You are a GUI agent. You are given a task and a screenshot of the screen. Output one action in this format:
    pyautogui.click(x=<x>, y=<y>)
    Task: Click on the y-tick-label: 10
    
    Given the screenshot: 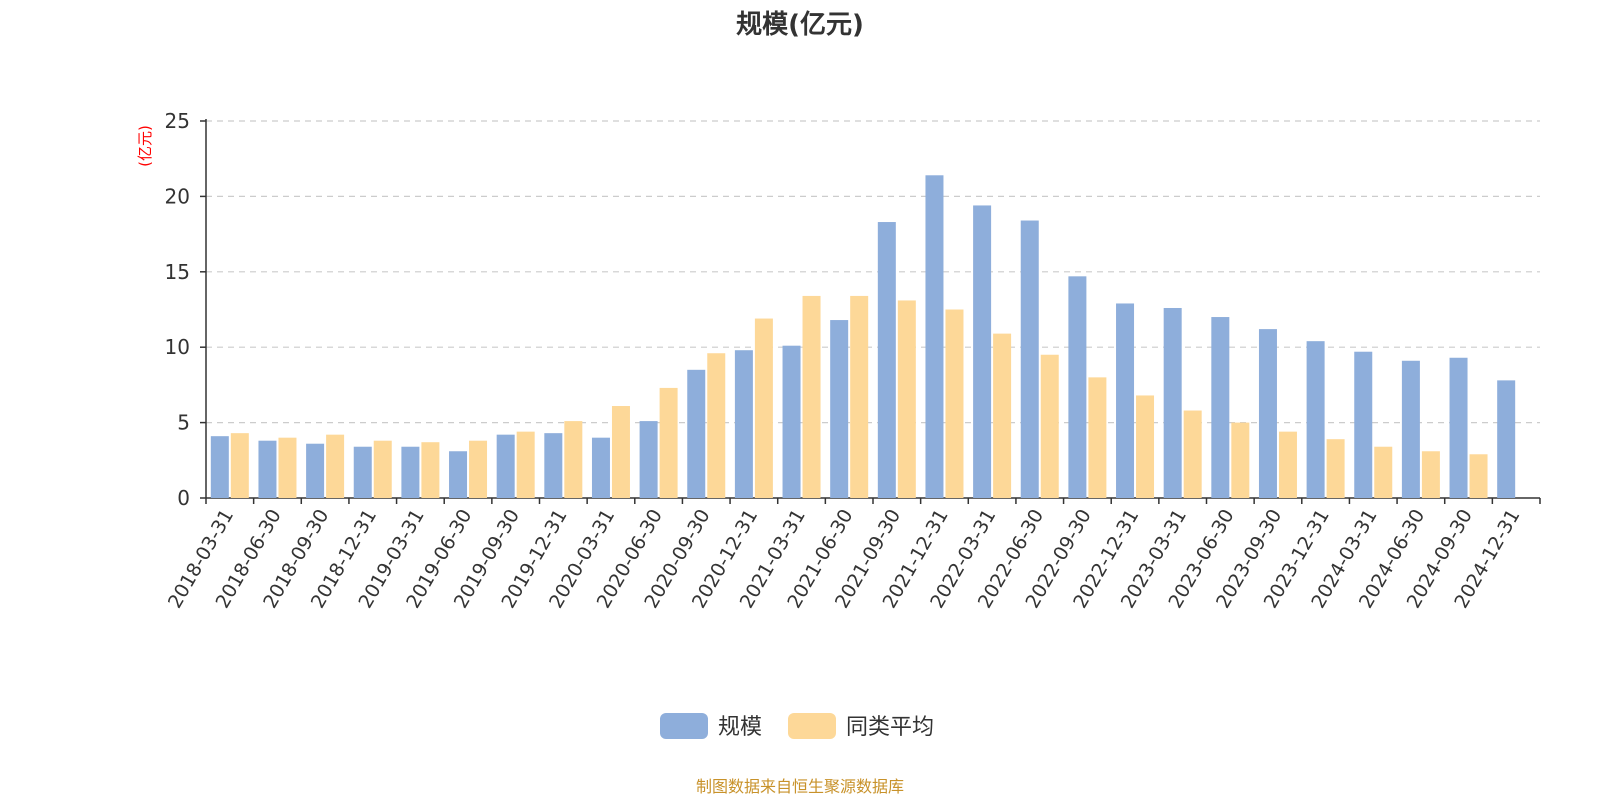 What is the action you would take?
    pyautogui.click(x=177, y=347)
    